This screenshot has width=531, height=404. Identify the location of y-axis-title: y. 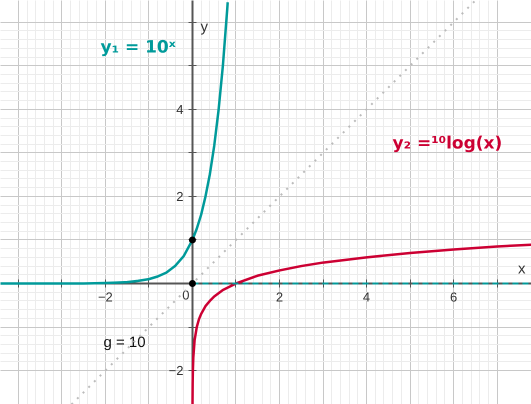
(204, 27).